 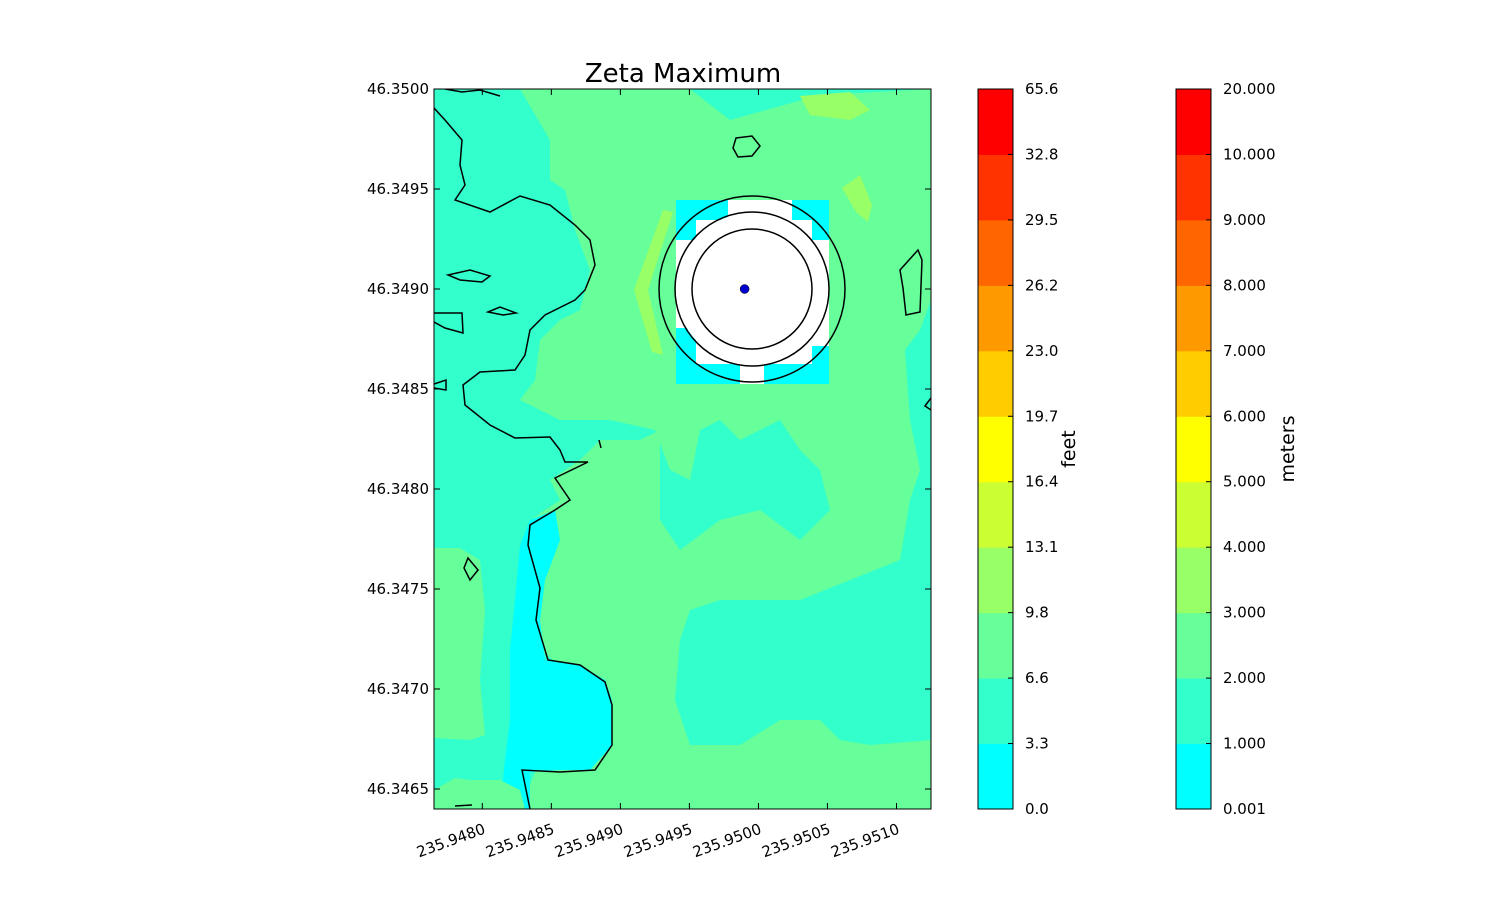 I want to click on field-level-2to3-left, so click(x=459, y=644).